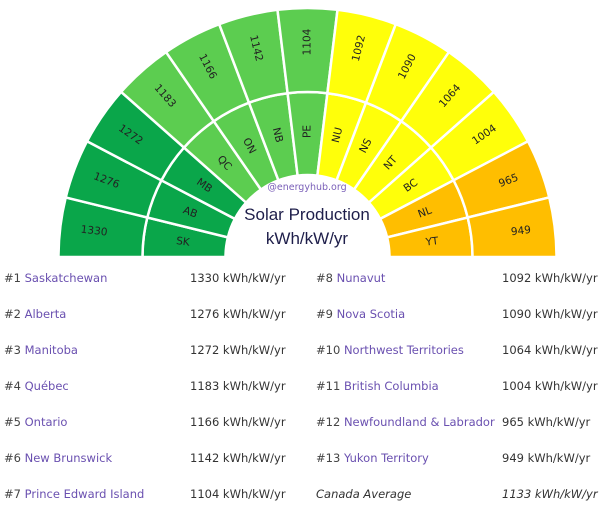  What do you see at coordinates (46, 422) in the screenshot?
I see `province-link: Ontario` at bounding box center [46, 422].